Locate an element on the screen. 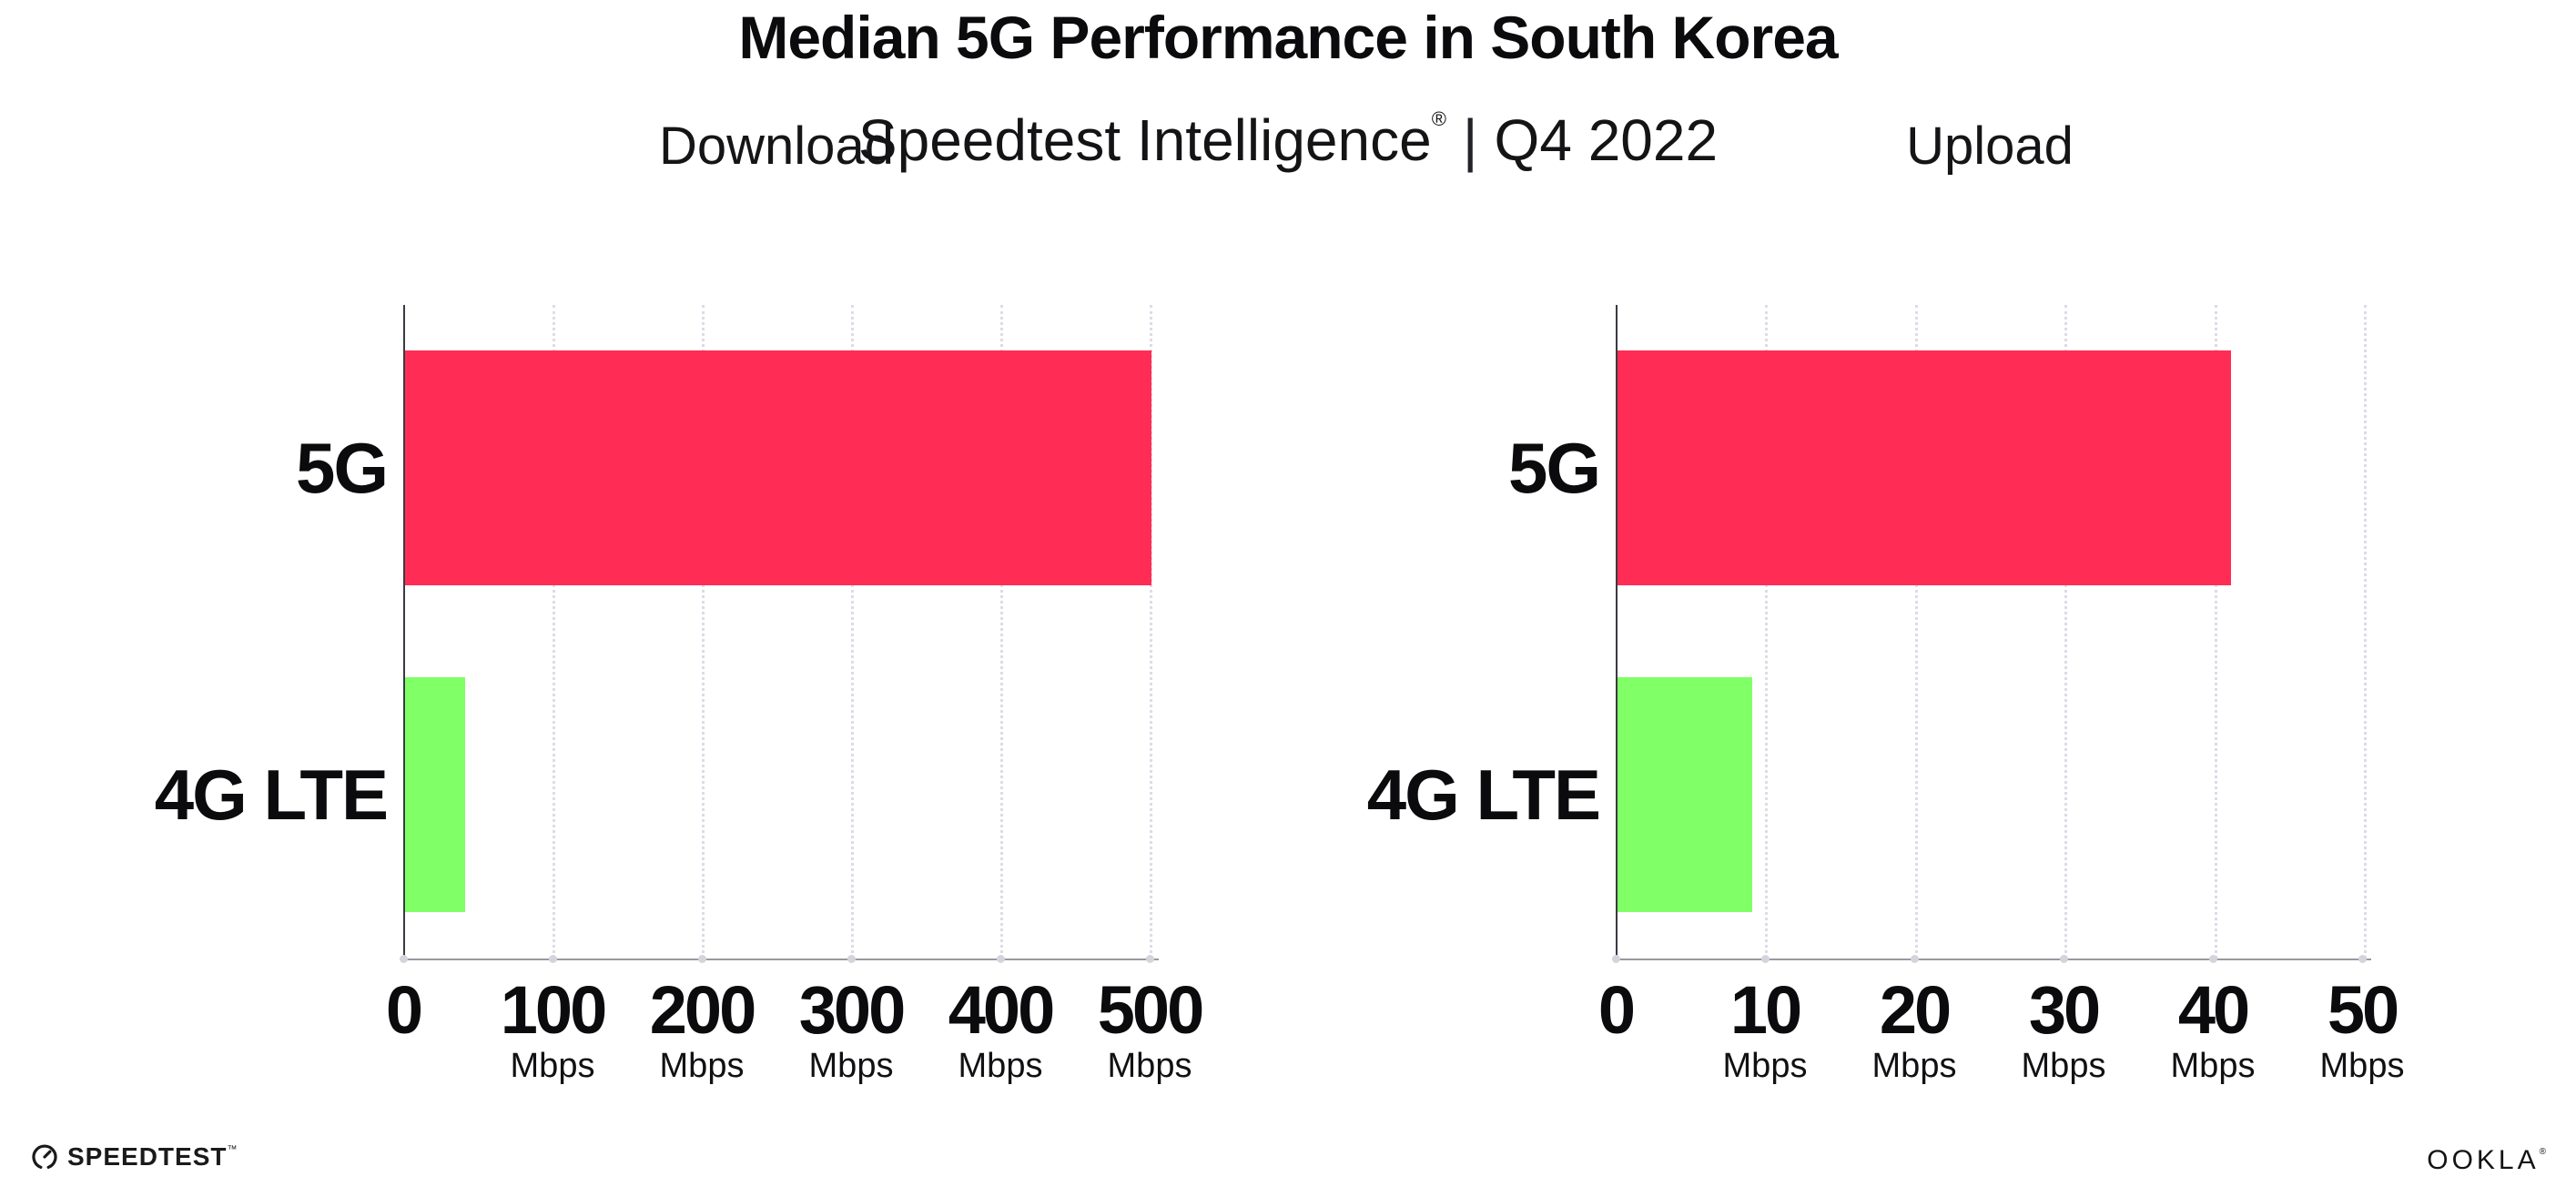  x-axis-download is located at coordinates (781, 960).